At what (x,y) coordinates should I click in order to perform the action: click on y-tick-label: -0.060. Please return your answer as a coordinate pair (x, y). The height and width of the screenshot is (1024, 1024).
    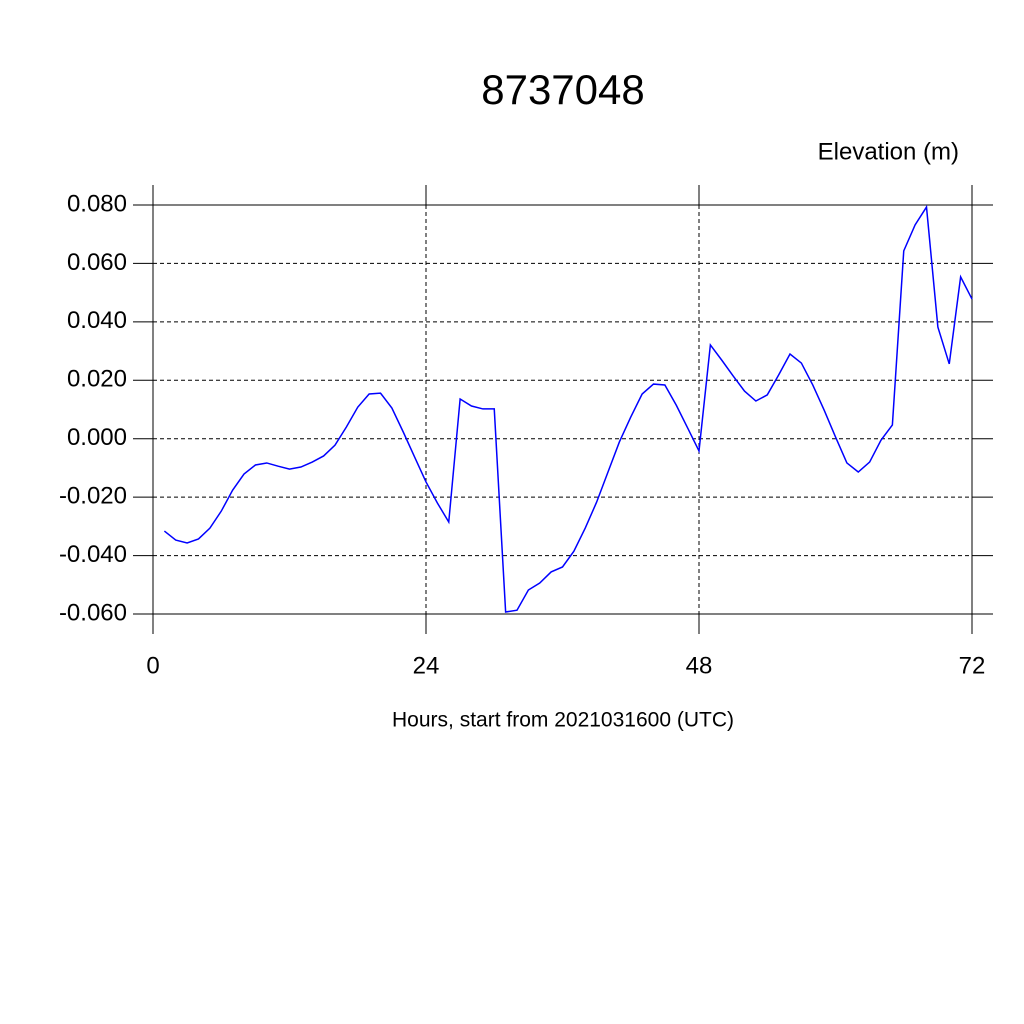
    Looking at the image, I should click on (93, 612).